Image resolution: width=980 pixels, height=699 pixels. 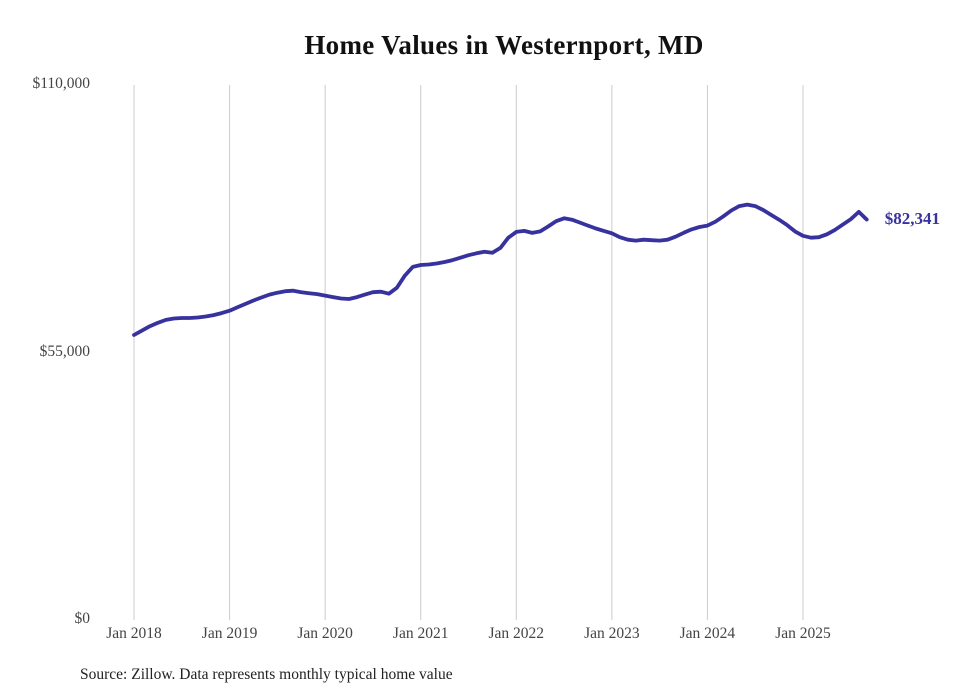 What do you see at coordinates (803, 633) in the screenshot?
I see `x-tick-label: Jan 2025` at bounding box center [803, 633].